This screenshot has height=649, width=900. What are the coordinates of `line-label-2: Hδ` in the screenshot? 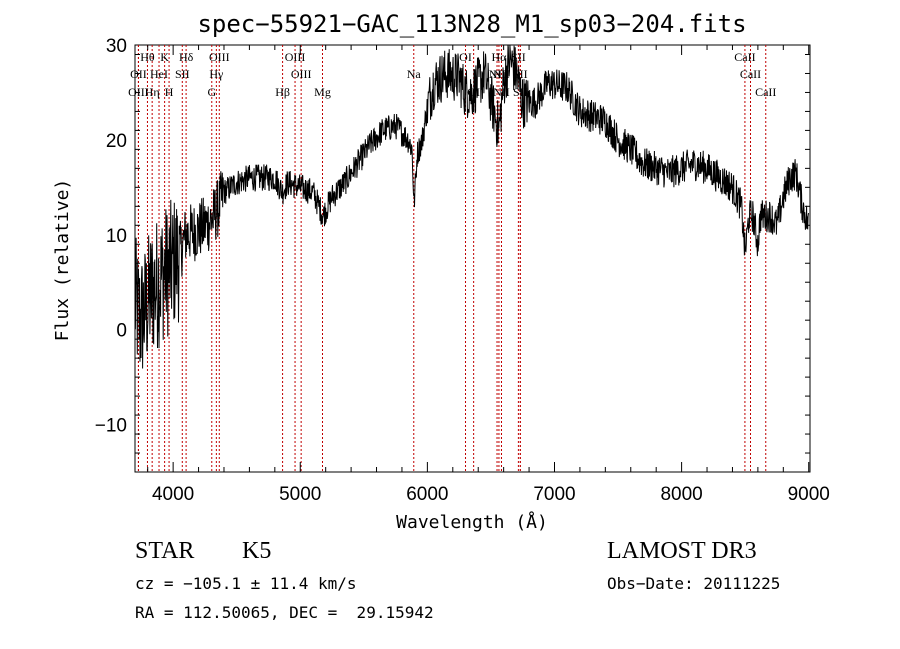 It's located at (186, 57).